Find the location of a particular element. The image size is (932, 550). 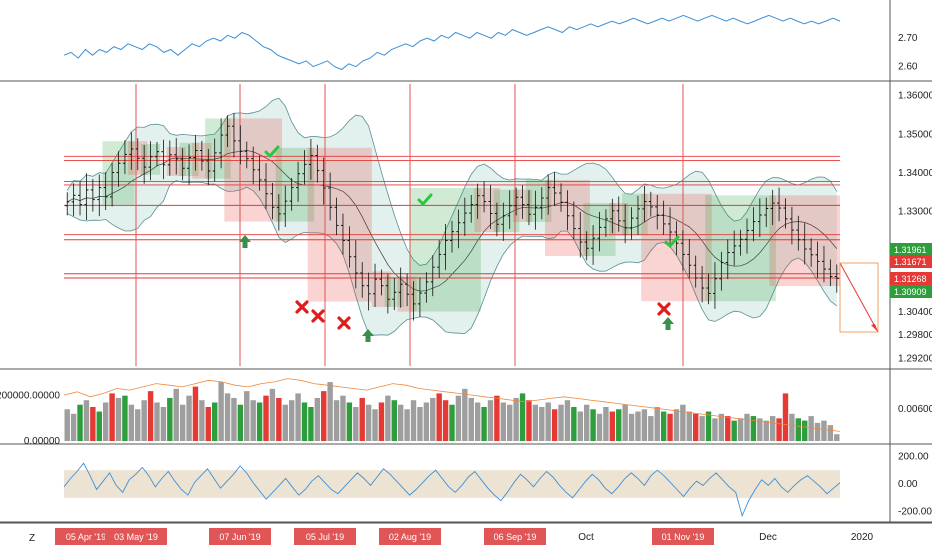

price-ytick: 1.35000 is located at coordinates (915, 134).